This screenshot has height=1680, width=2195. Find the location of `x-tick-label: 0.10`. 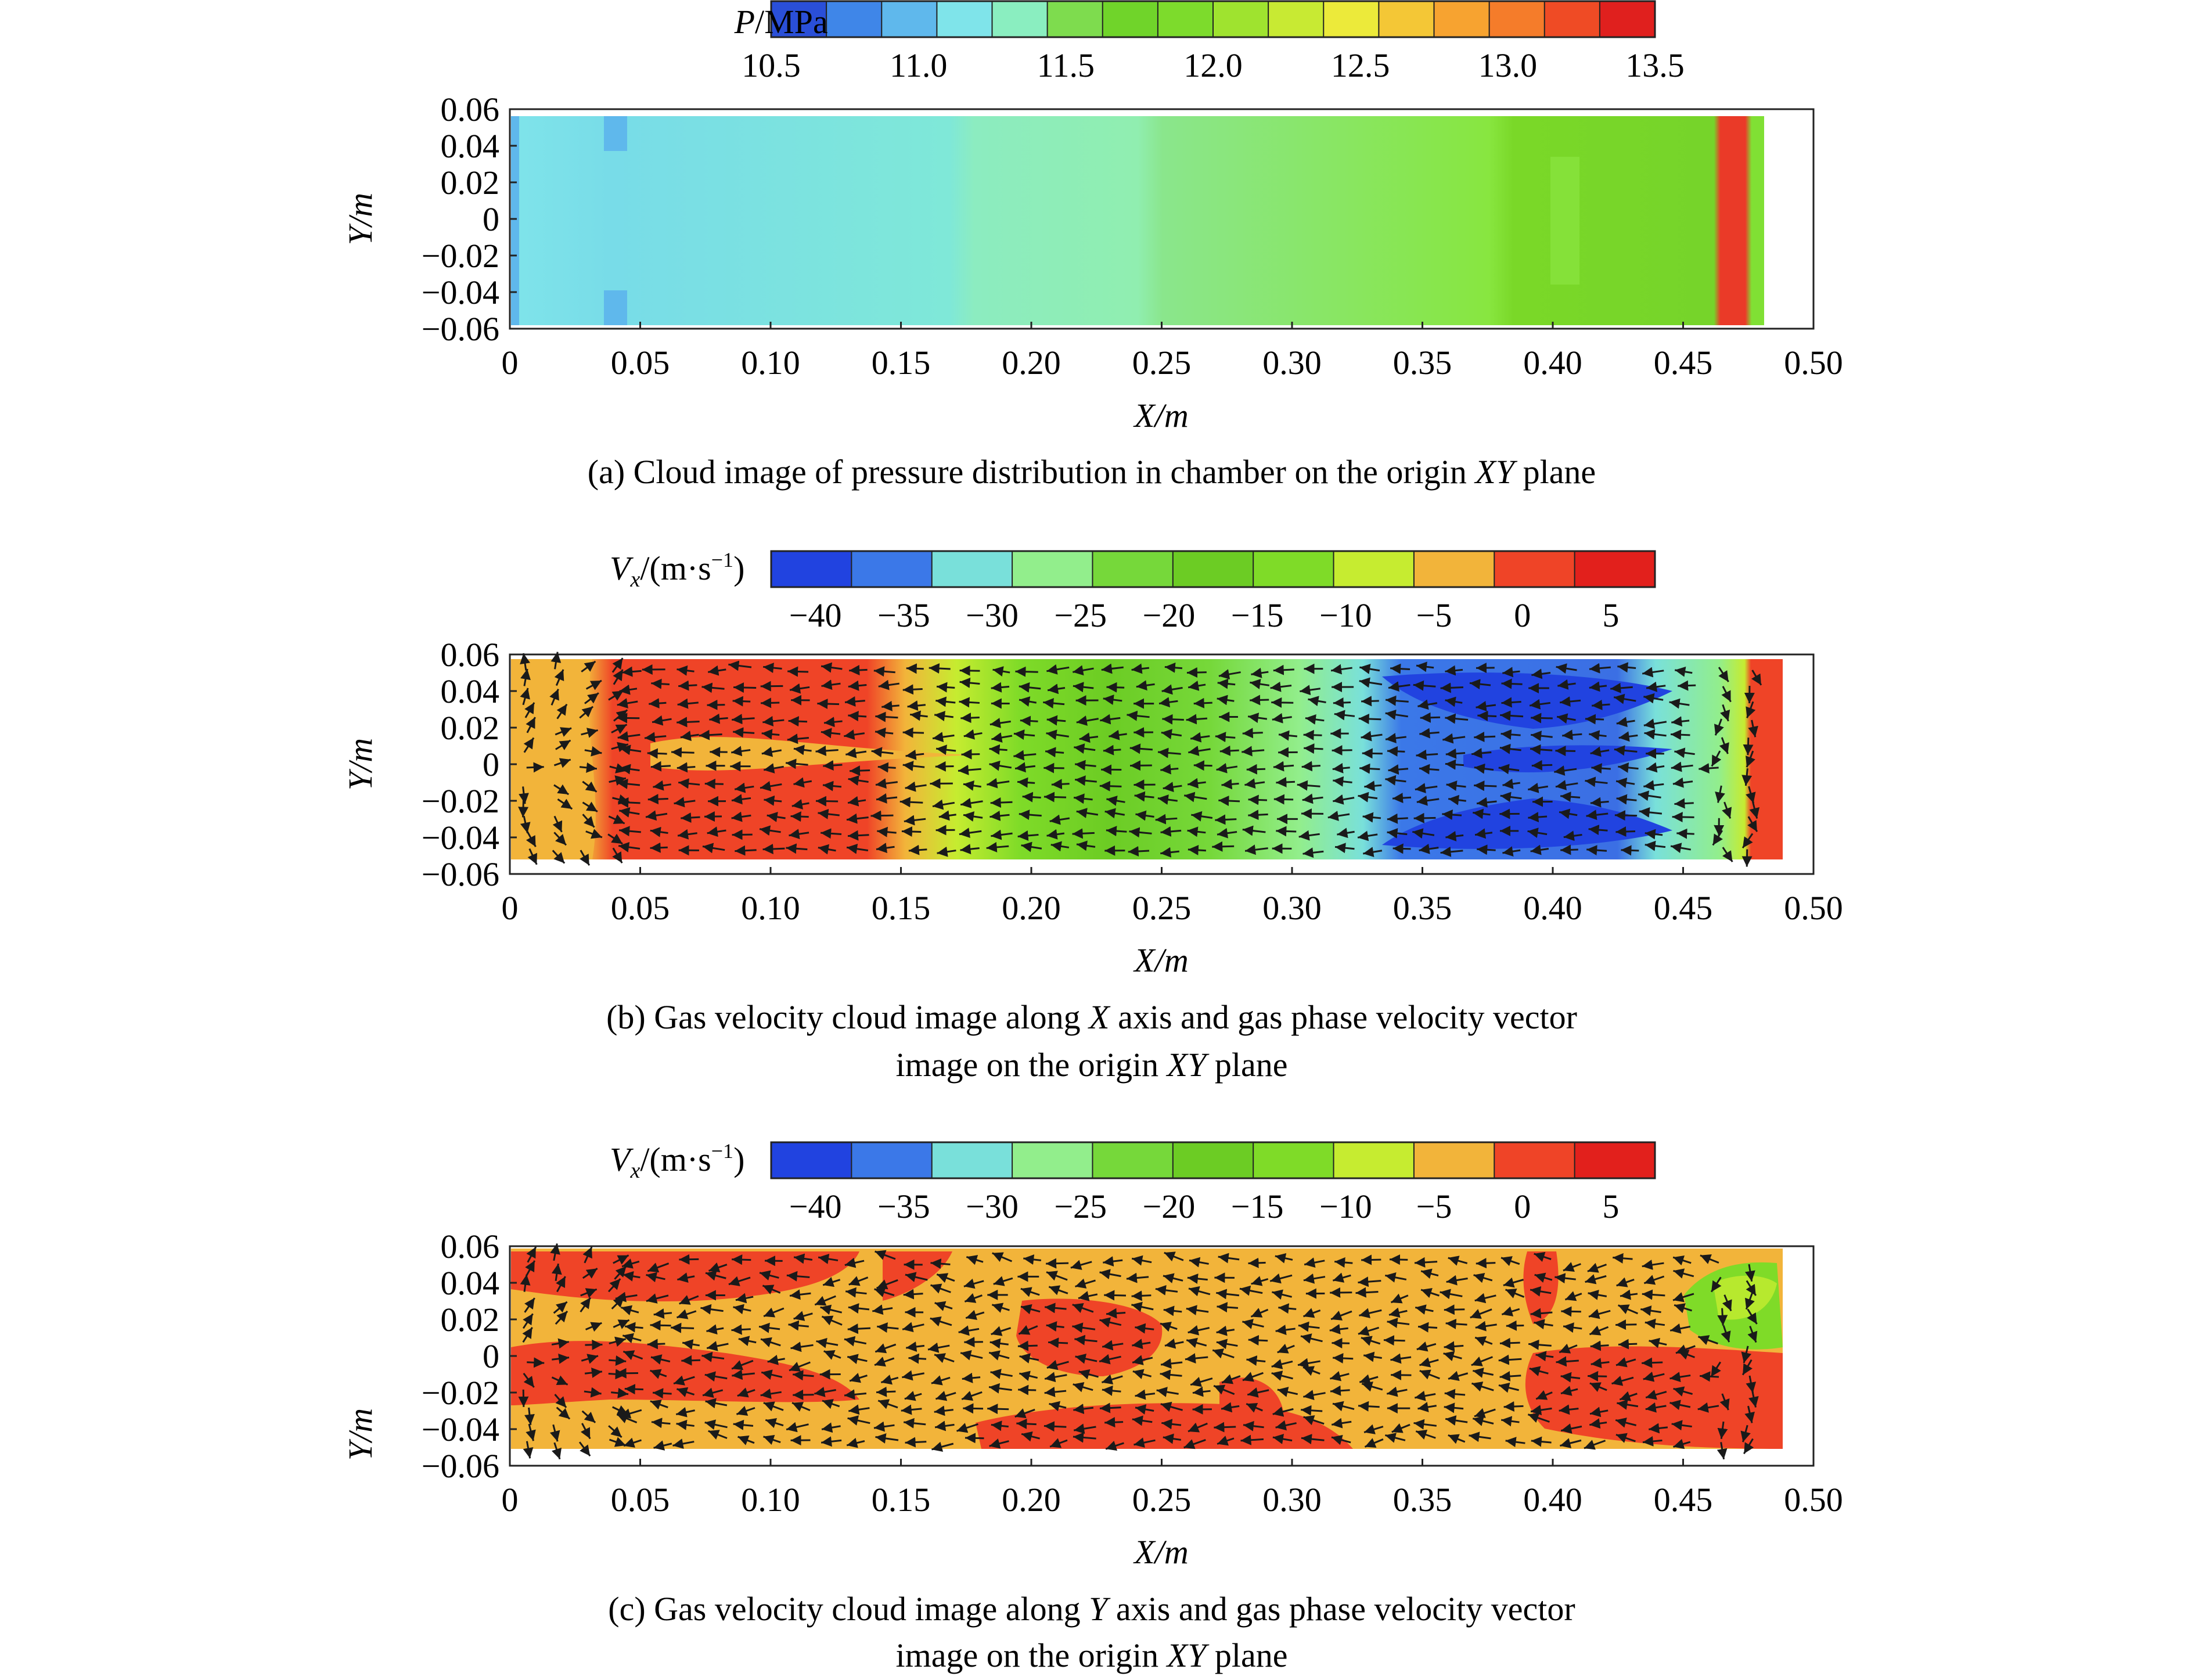

x-tick-label: 0.10 is located at coordinates (770, 363).